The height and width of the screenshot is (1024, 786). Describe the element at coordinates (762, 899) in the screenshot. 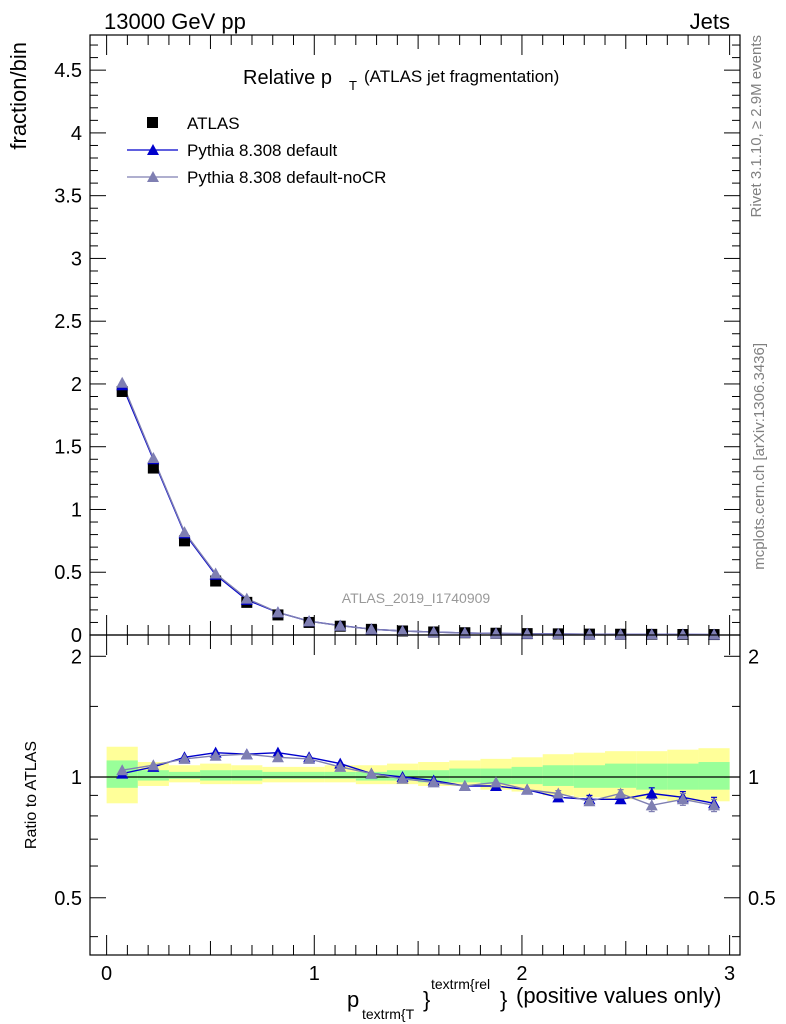

I see `ratio-ytick-label-right: 0.5` at that location.